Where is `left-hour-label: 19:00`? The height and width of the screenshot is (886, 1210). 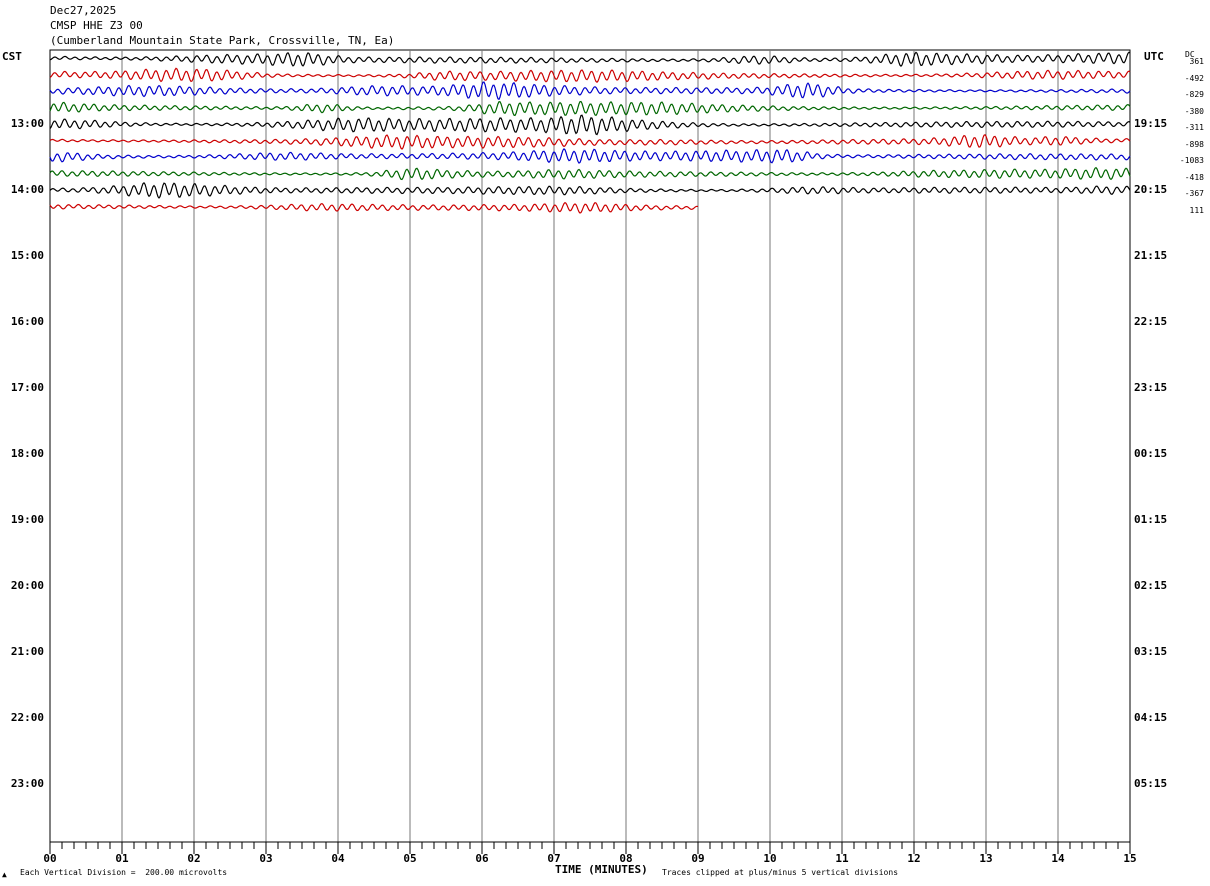
left-hour-label: 19:00 is located at coordinates (27, 519).